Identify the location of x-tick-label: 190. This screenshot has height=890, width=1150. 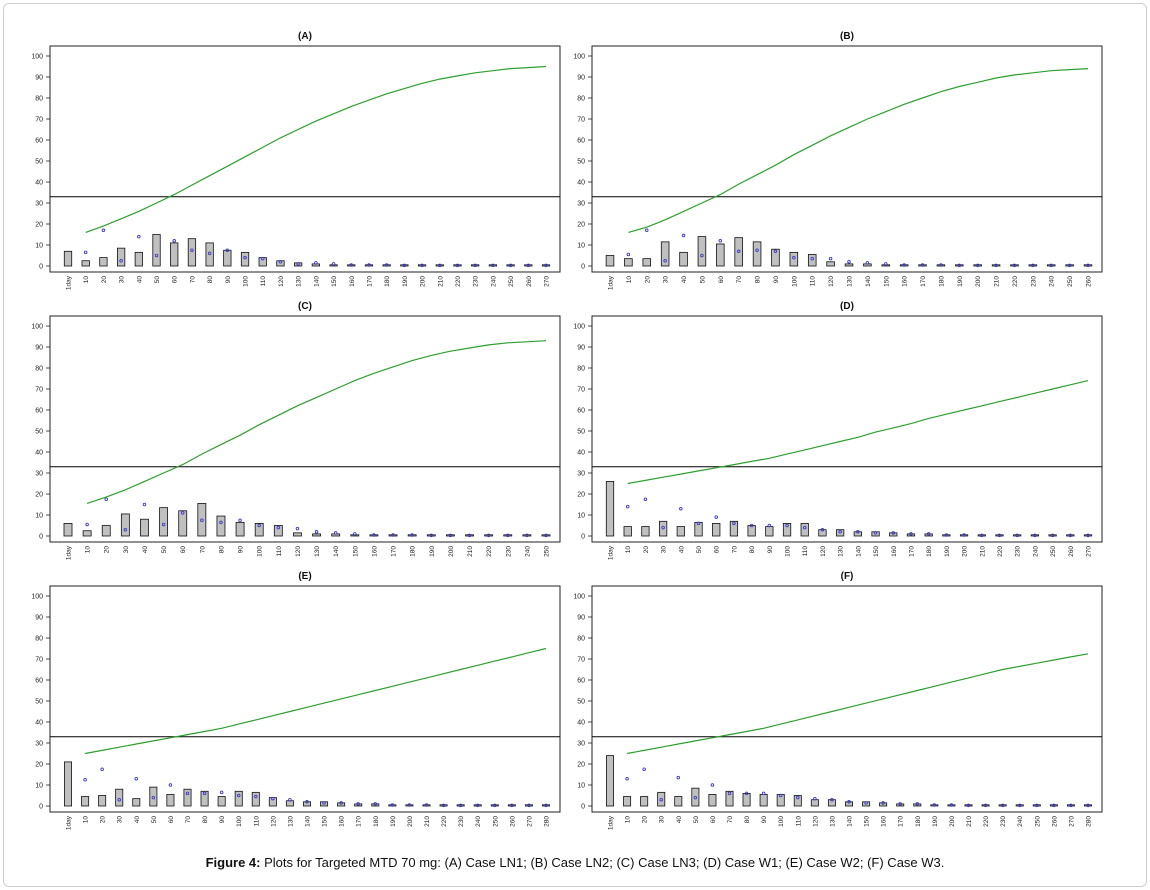
(935, 821).